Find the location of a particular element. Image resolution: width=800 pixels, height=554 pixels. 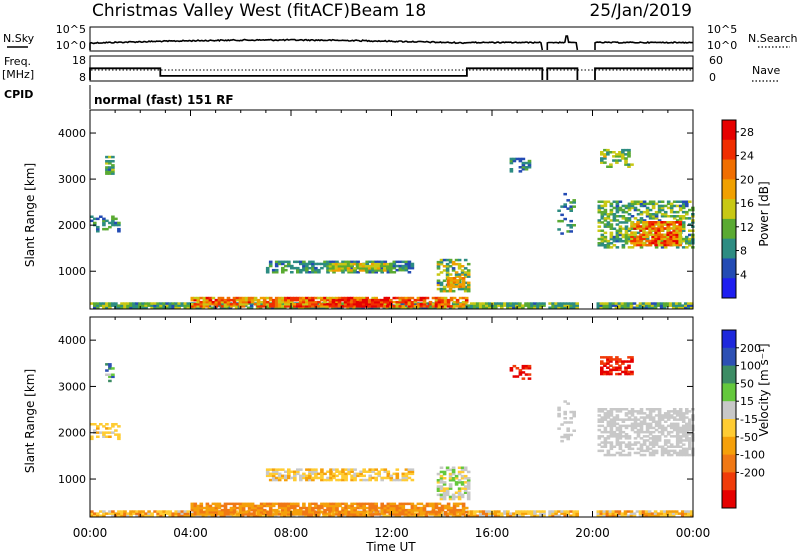

time-tick-label: 08:00 is located at coordinates (291, 533).